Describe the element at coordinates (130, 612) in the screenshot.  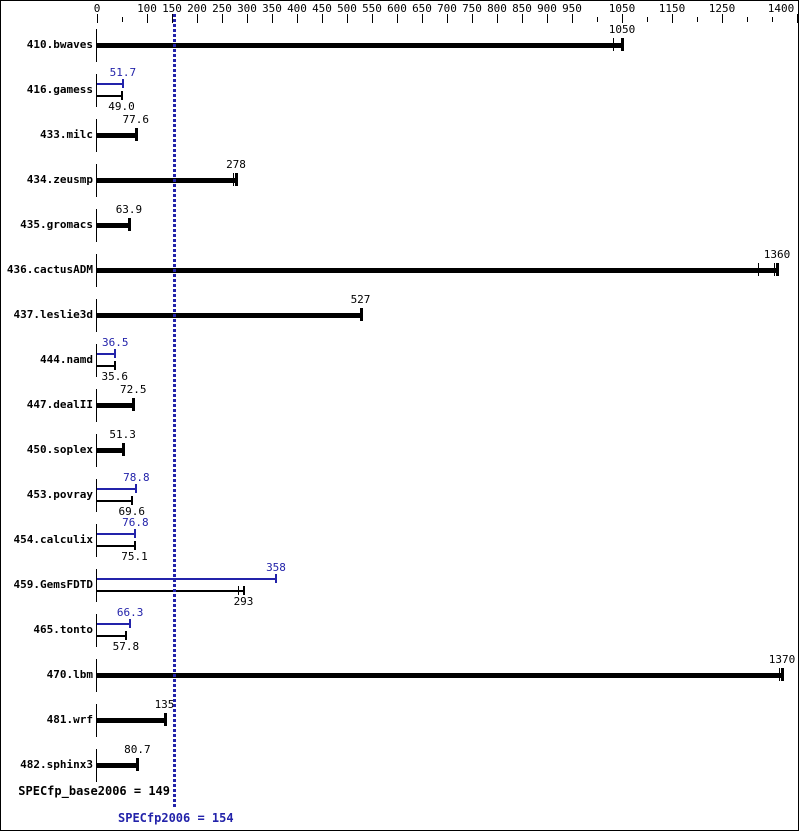
I see `peak-value-label: 66.3` at that location.